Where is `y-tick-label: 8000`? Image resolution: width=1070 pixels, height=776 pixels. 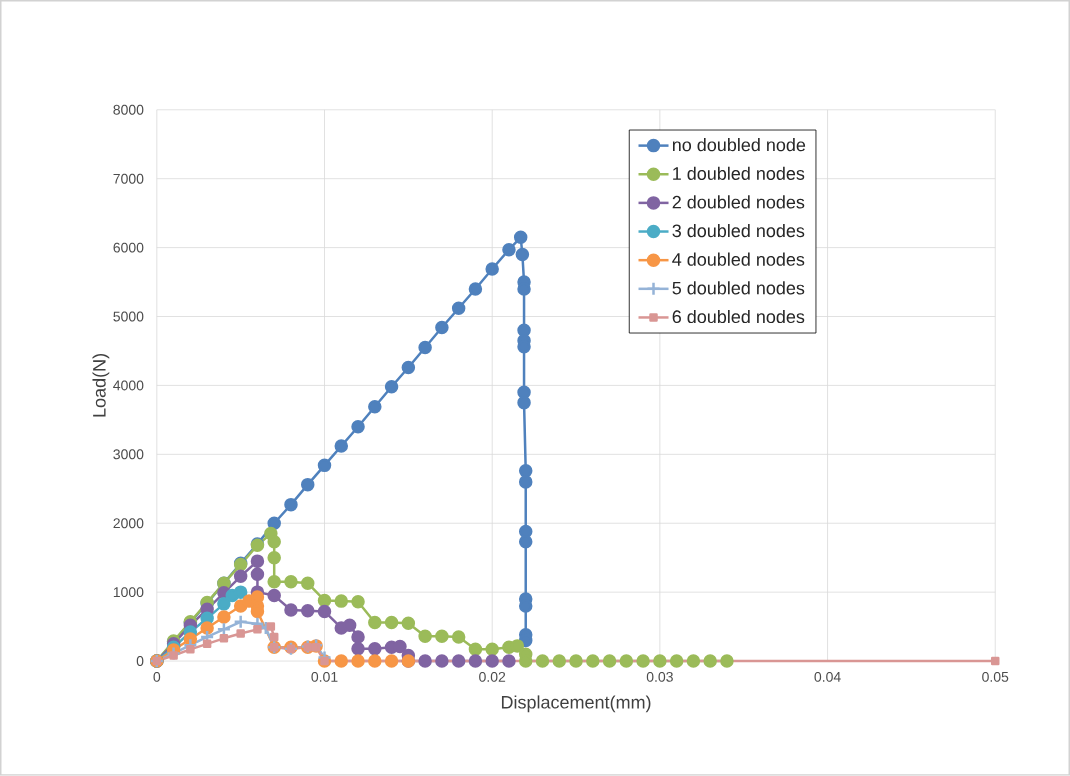 y-tick-label: 8000 is located at coordinates (128, 109).